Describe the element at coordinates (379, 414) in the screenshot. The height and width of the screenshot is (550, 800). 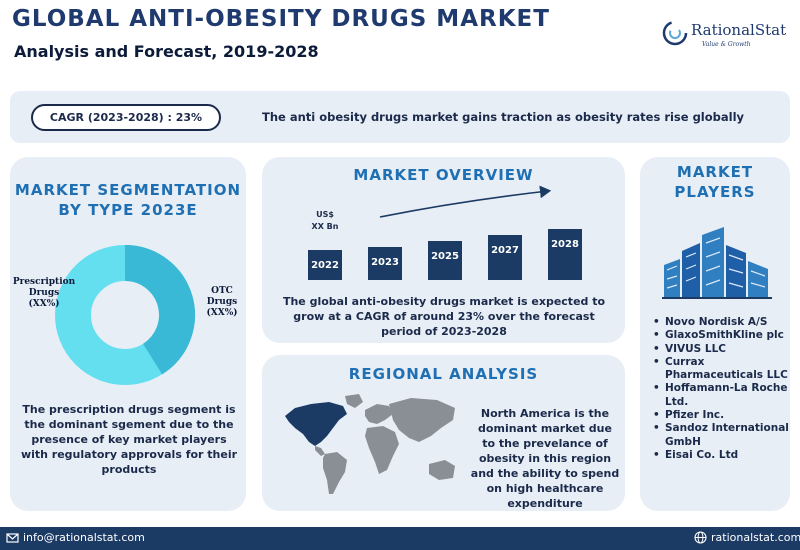
I see `map-europe` at that location.